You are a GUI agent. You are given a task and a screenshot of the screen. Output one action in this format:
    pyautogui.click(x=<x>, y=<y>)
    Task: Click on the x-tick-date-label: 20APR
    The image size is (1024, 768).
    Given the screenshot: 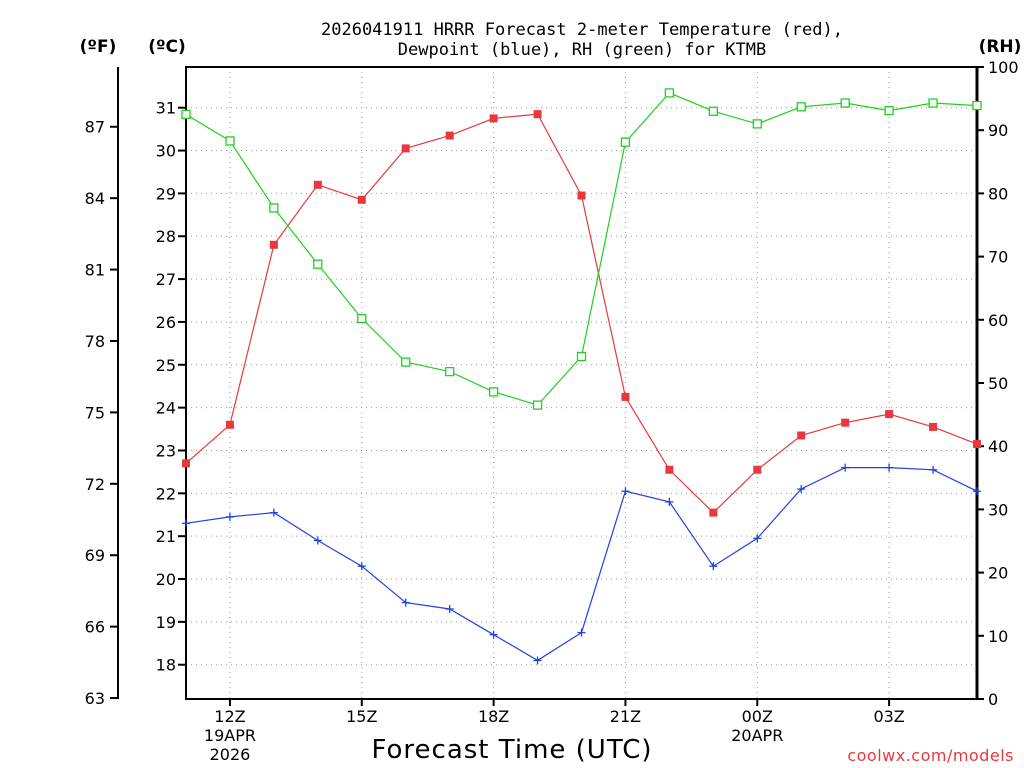 What is the action you would take?
    pyautogui.click(x=757, y=735)
    